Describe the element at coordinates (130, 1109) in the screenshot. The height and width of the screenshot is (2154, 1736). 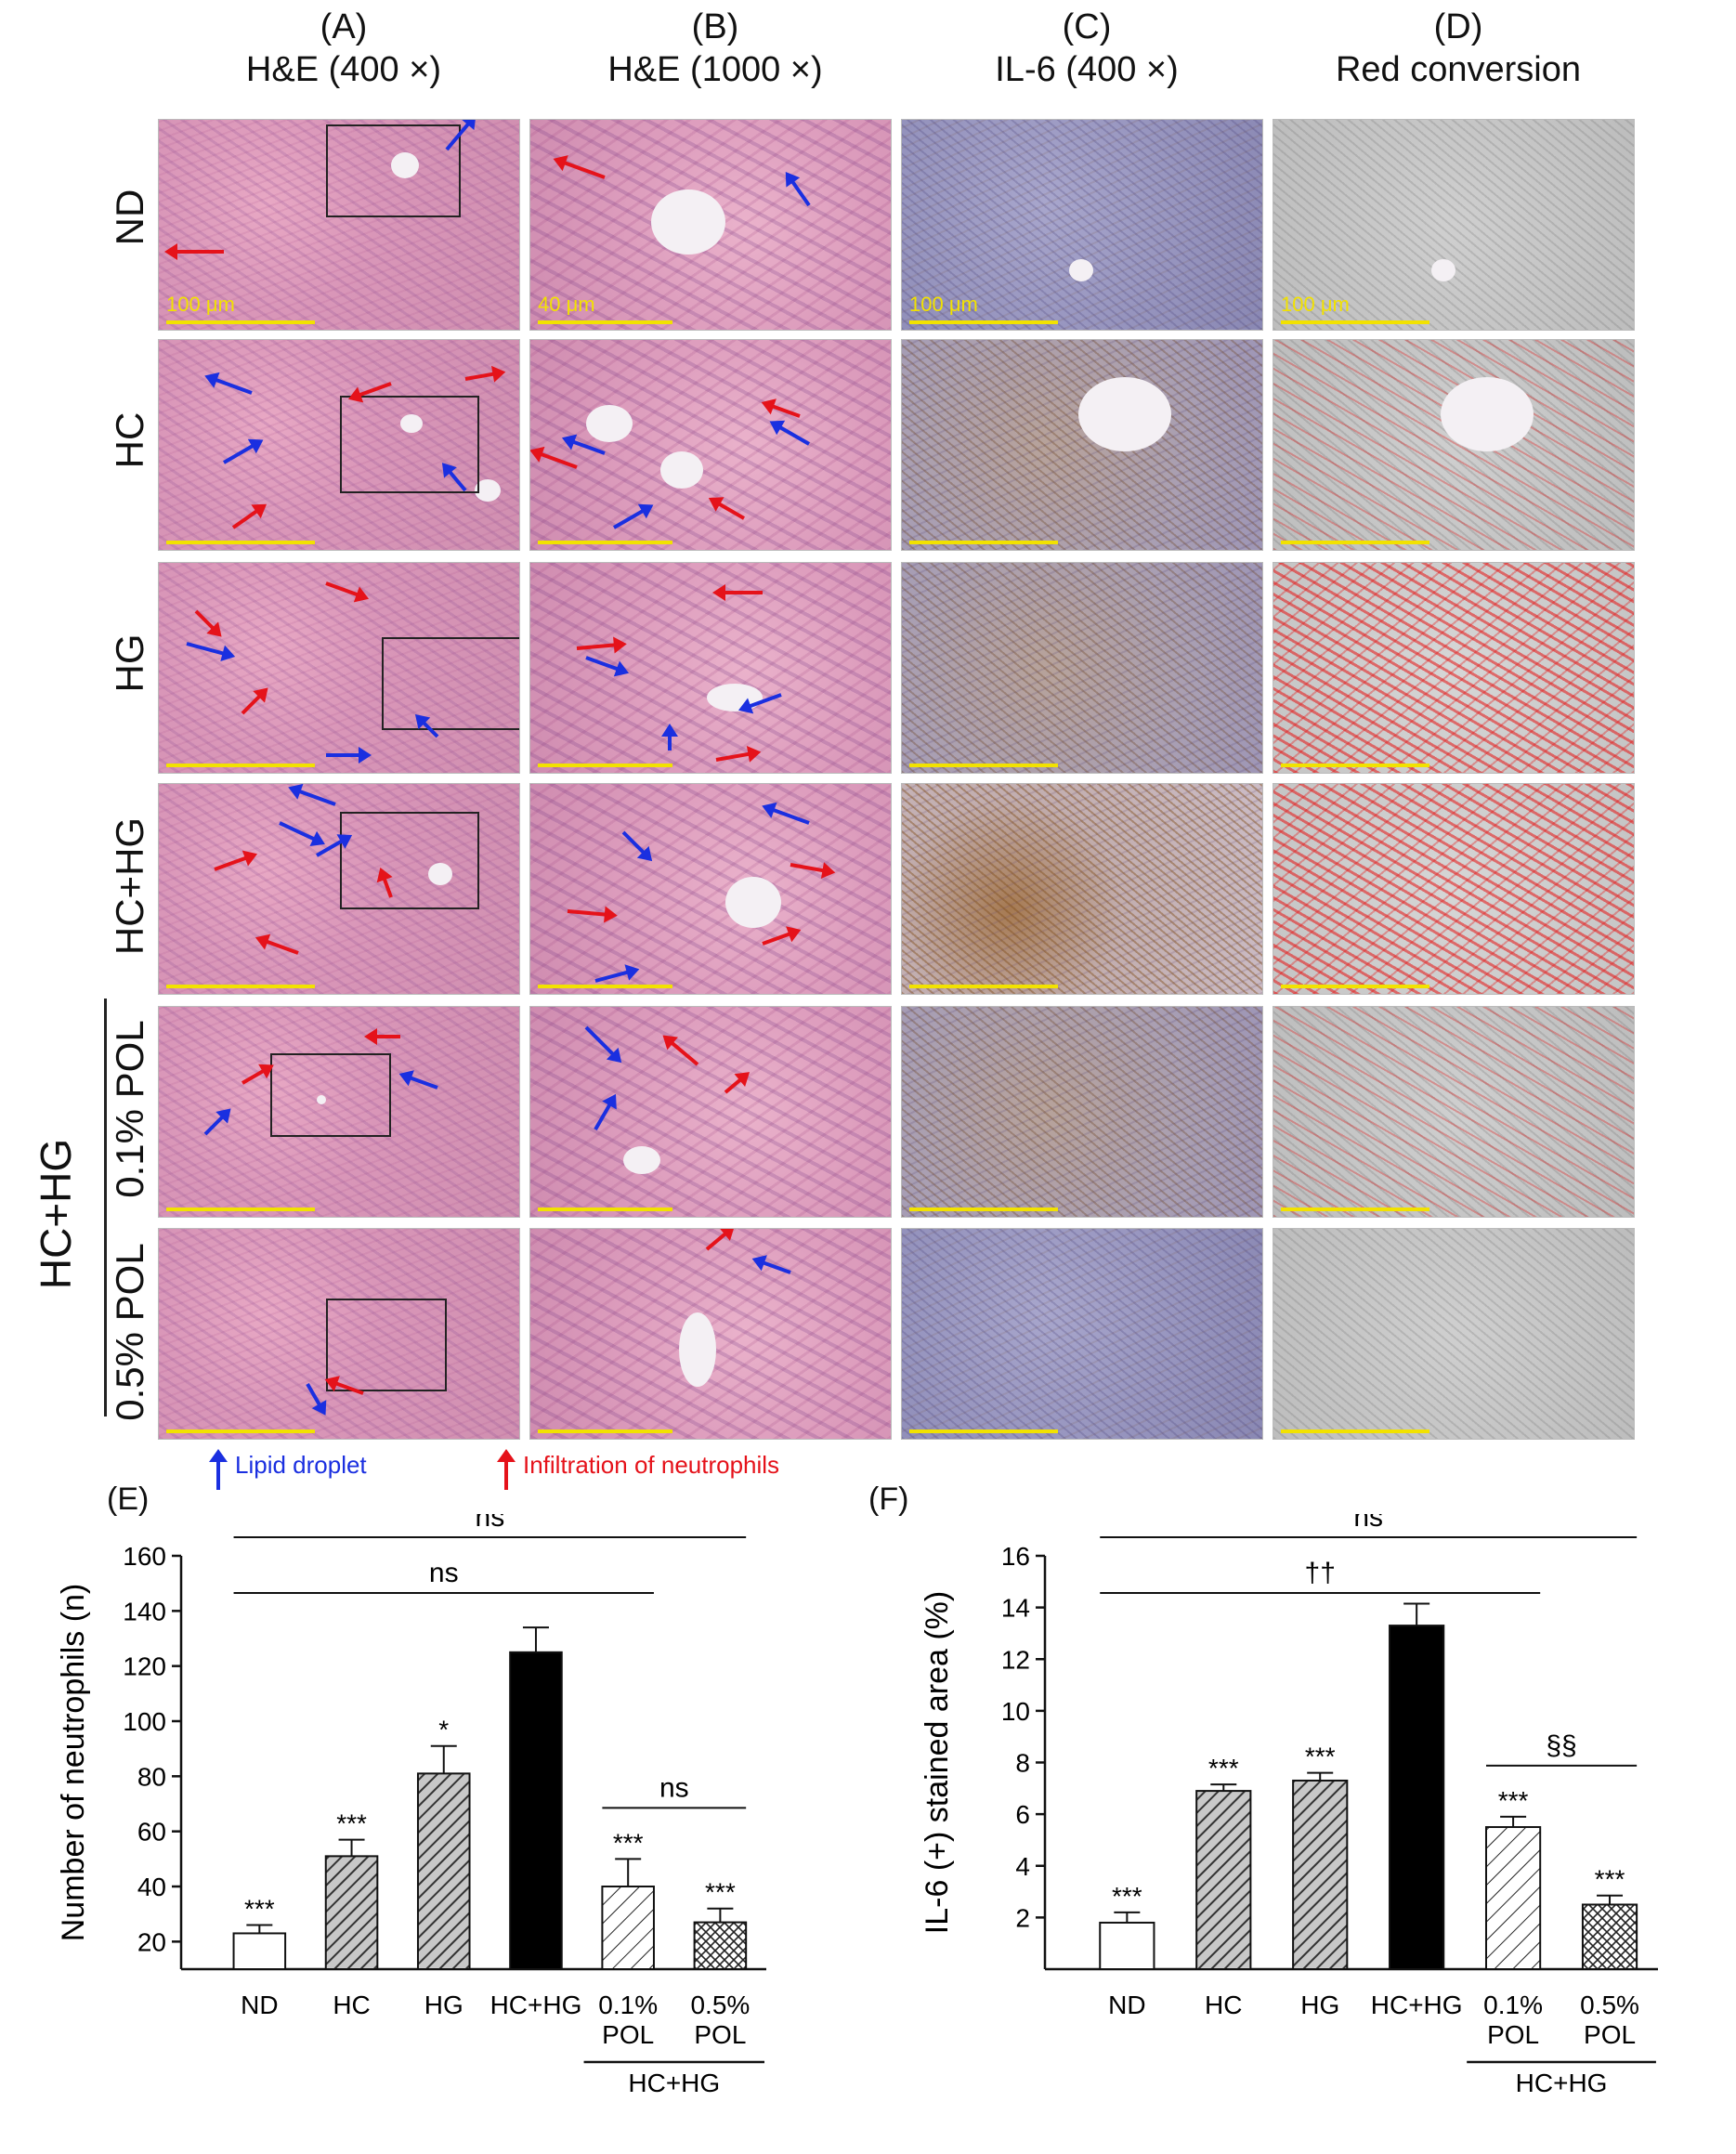
I see `row-label-01-pol: 0.1% POL` at that location.